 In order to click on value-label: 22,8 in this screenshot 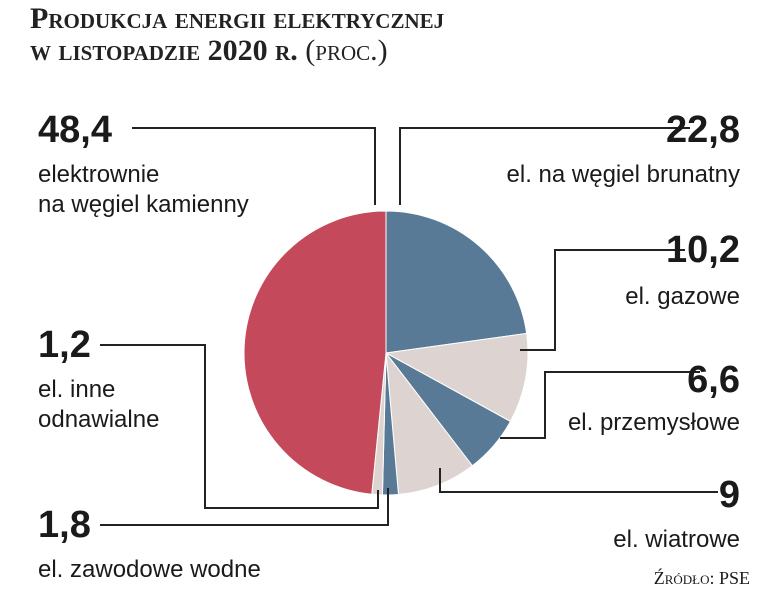, I will do `click(703, 130)`.